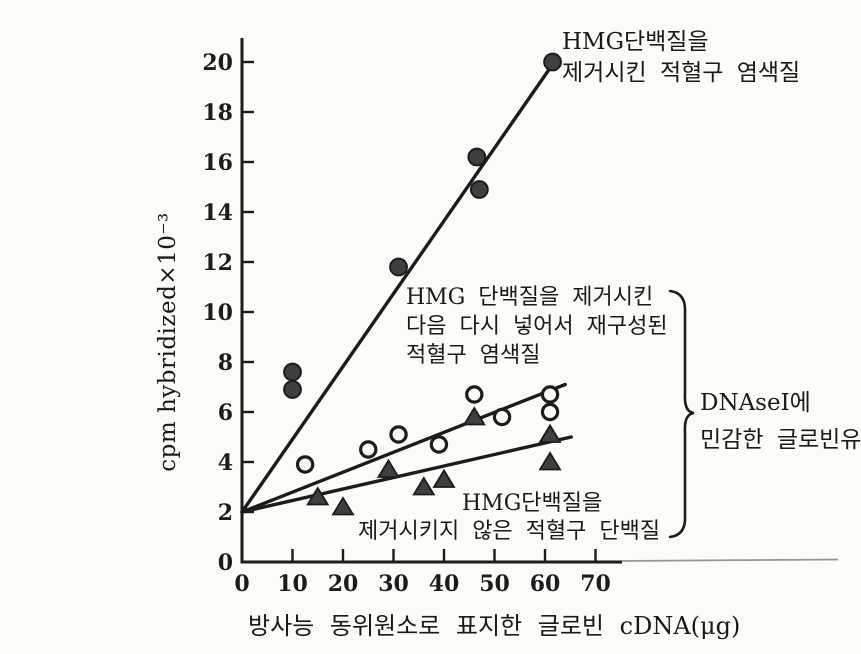 This screenshot has height=654, width=861. Describe the element at coordinates (225, 463) in the screenshot. I see `y-tick-label: 4` at that location.